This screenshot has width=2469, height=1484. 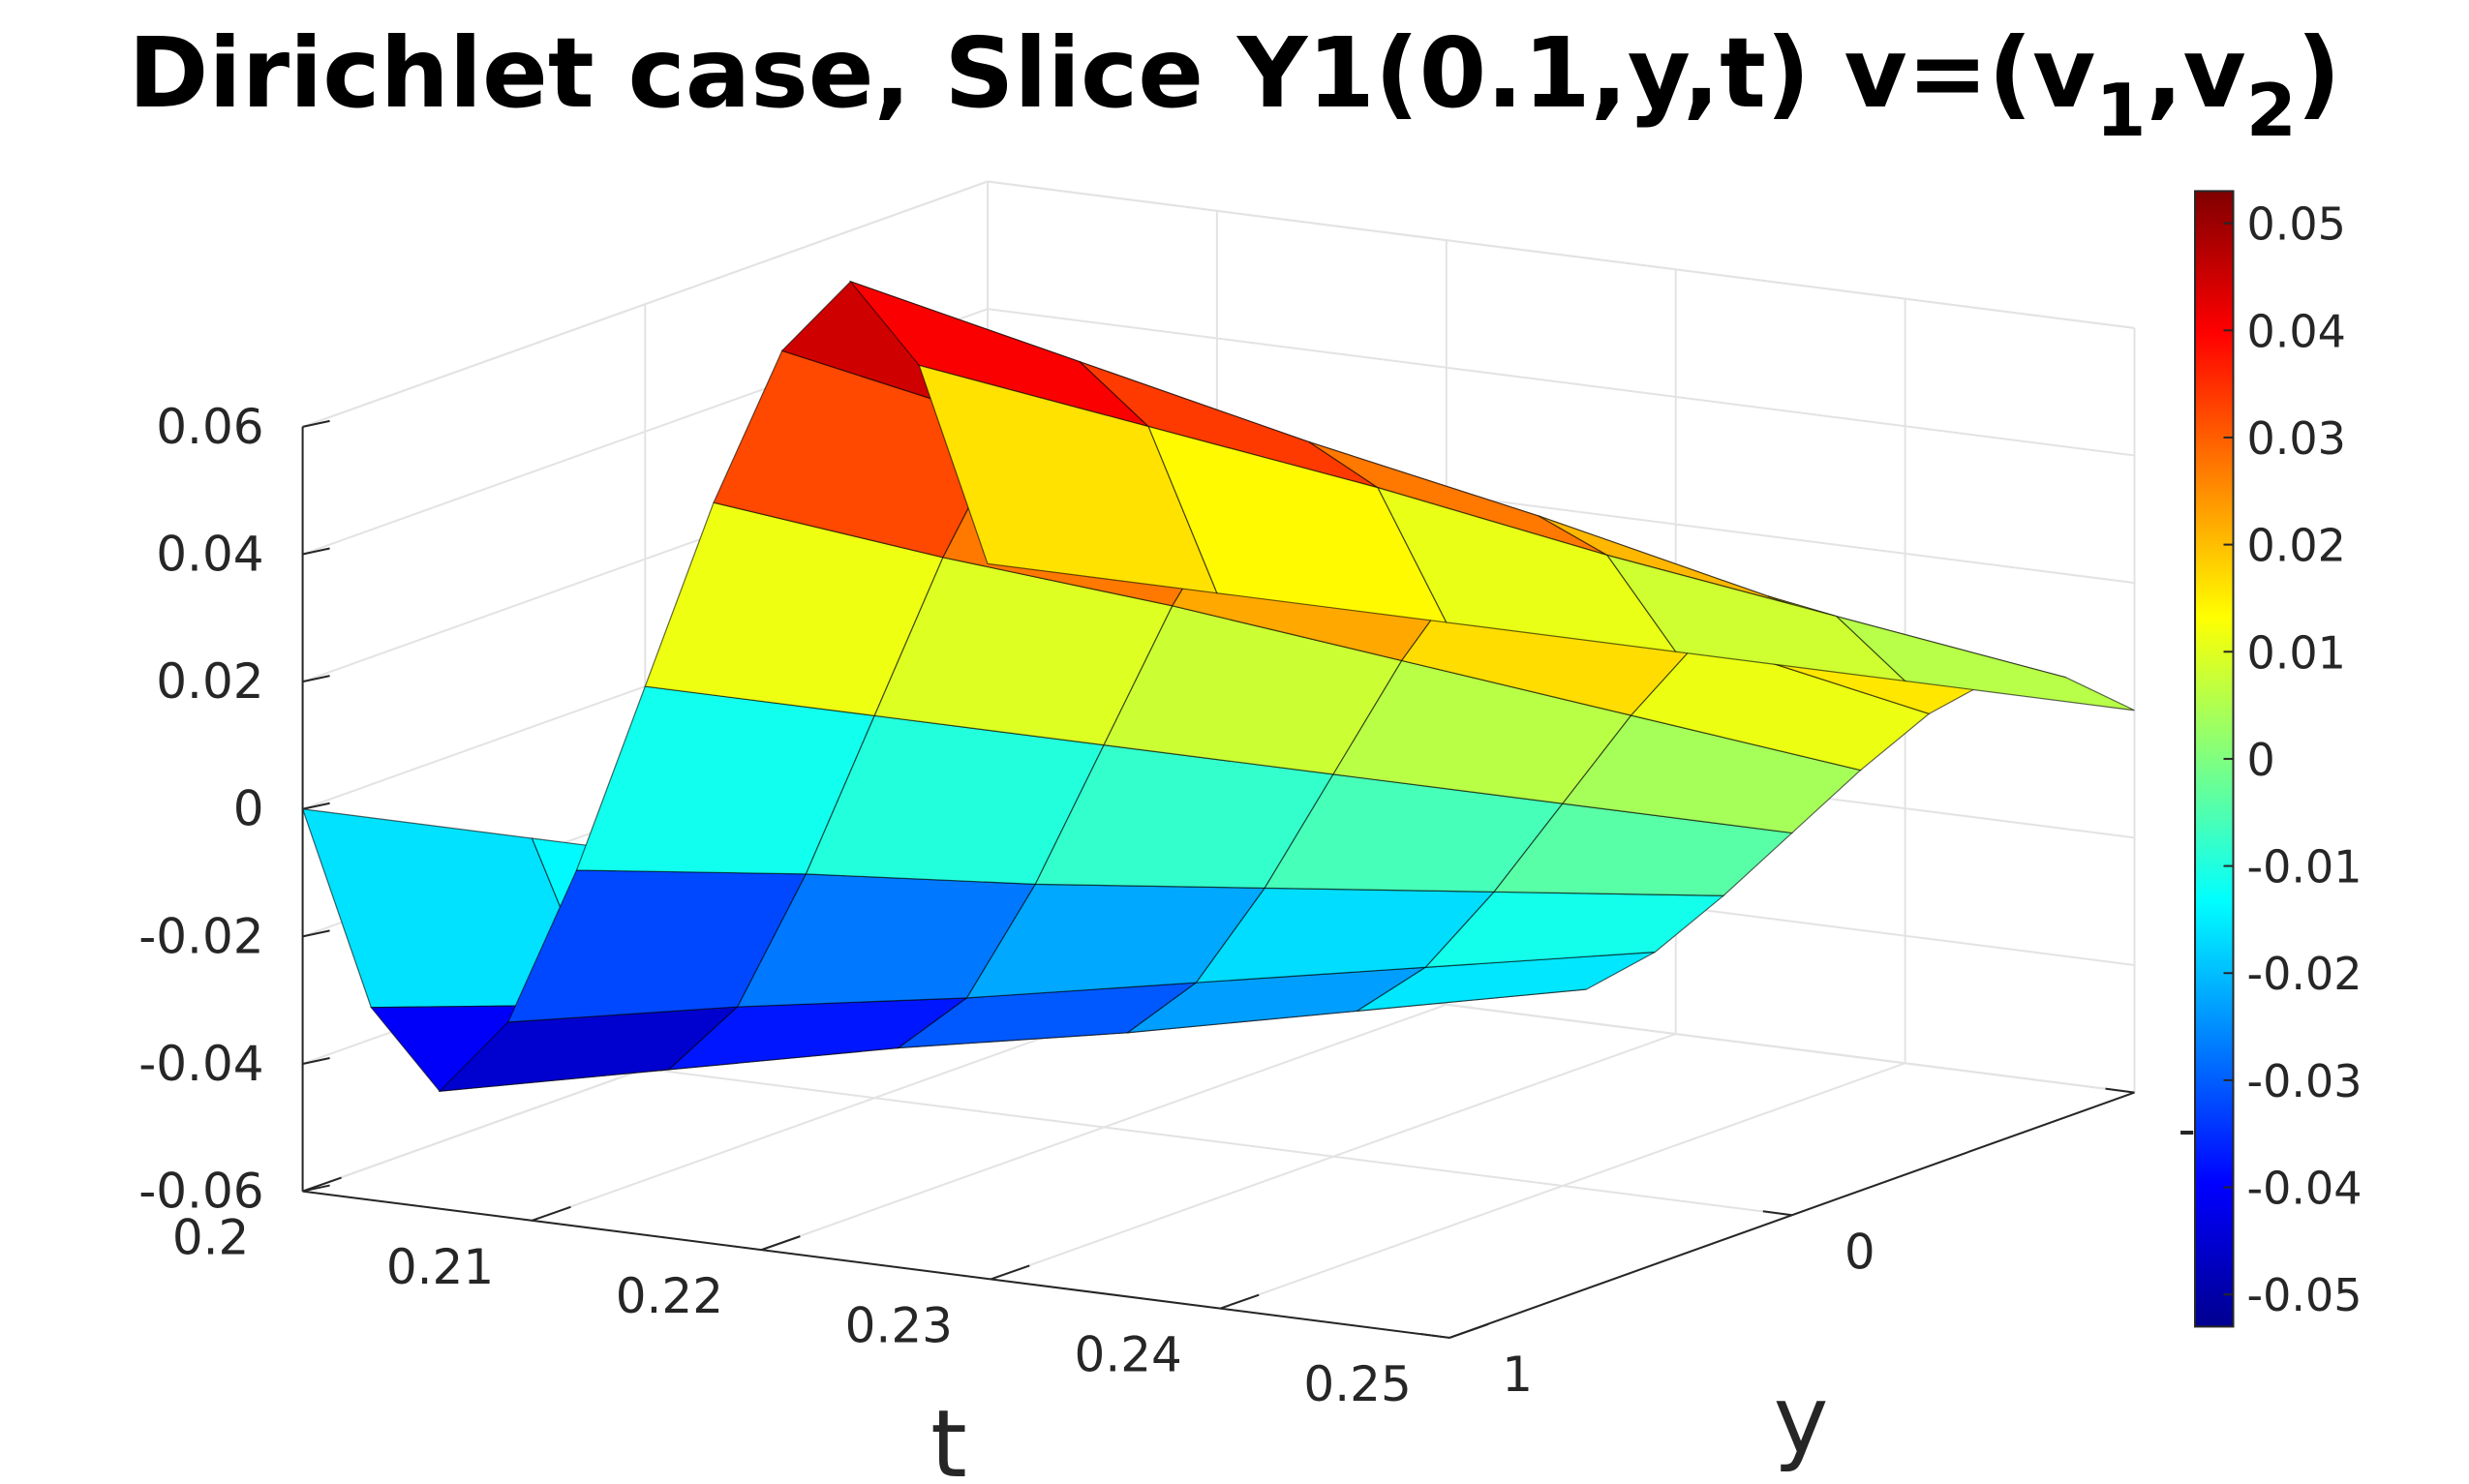 I want to click on title-subscript: 1, so click(x=2120, y=110).